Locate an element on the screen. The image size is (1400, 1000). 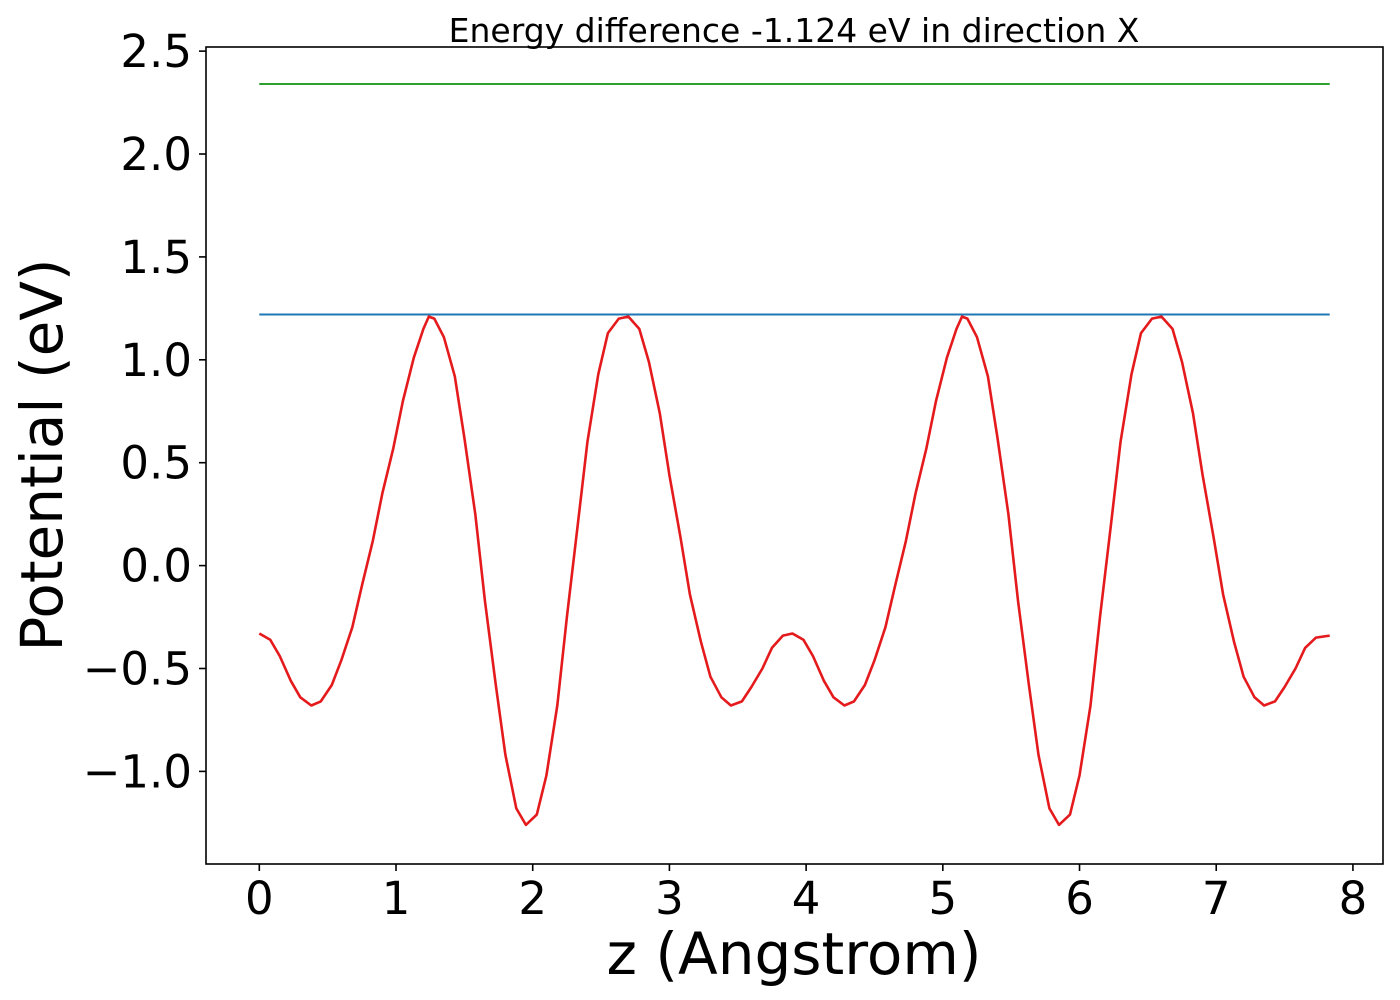
y-axis-ticks: −1.0 −0.5 0.0 0.5 1.0 1.5 2.0 2.5 is located at coordinates (144, 411).